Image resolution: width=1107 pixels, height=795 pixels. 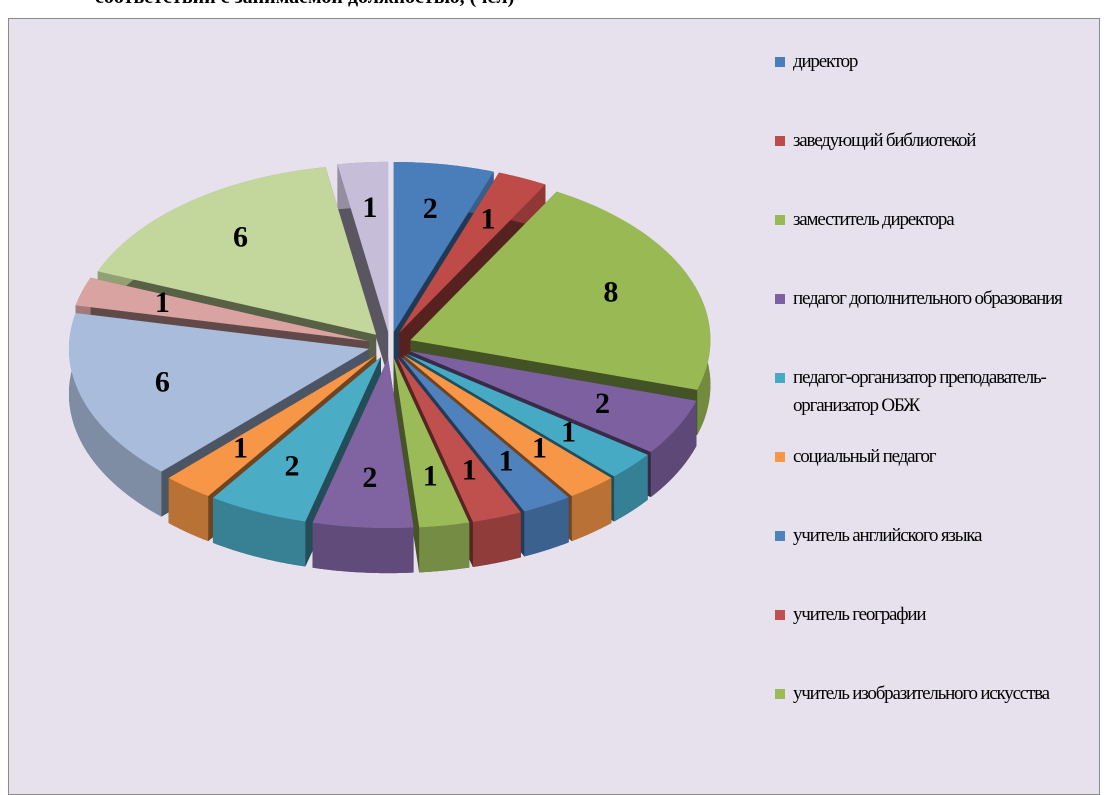 I want to click on legend-item: социальный педагог, so click(x=929, y=457).